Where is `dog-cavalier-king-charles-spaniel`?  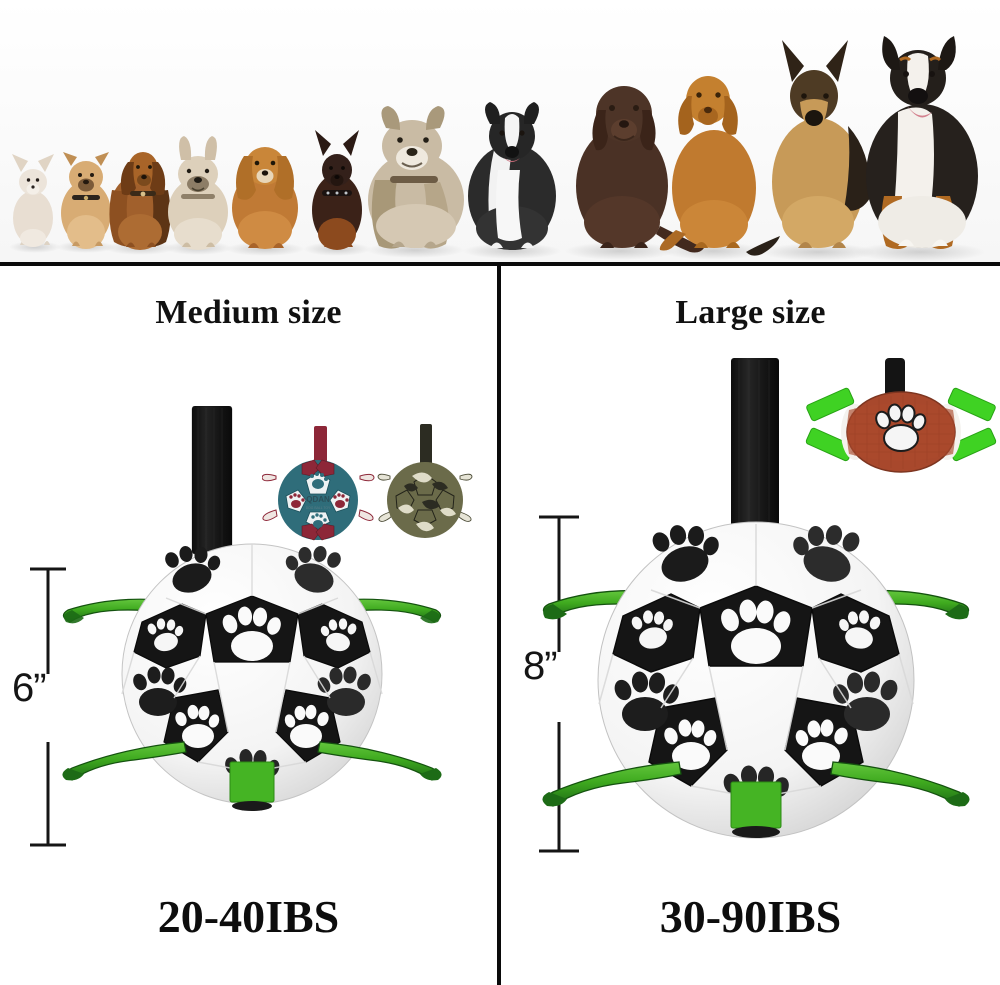 dog-cavalier-king-charles-spaniel is located at coordinates (265, 198).